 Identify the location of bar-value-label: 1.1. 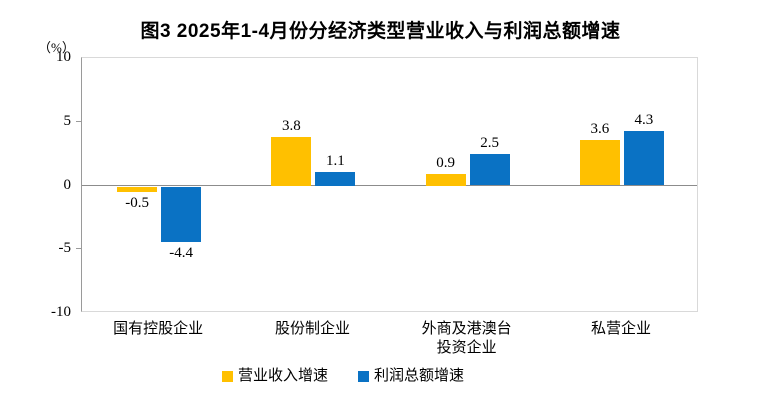
(335, 160).